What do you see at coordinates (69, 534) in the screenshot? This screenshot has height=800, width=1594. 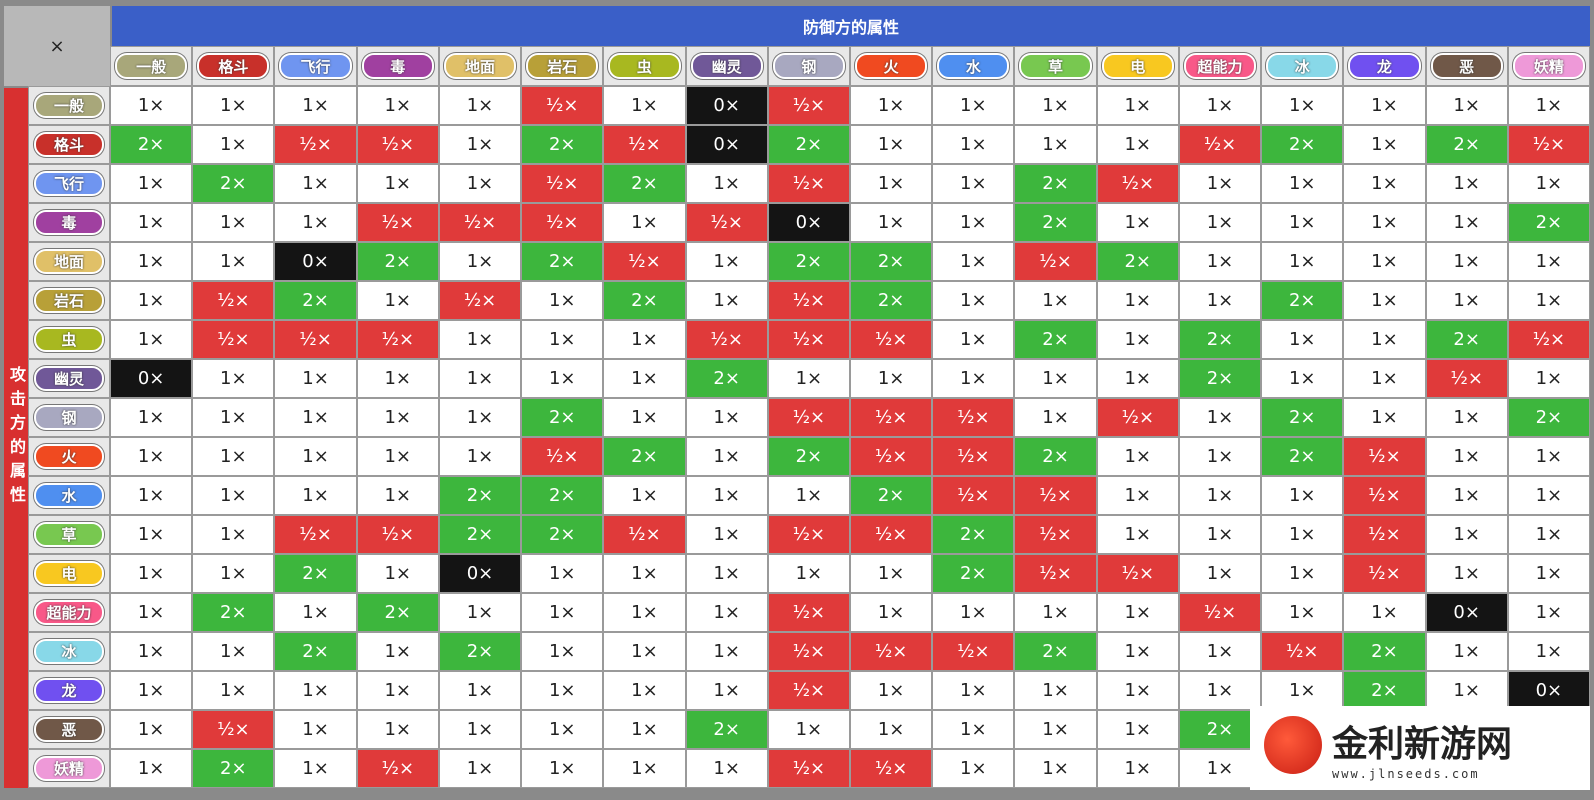 I see `row-type-tag: 草` at bounding box center [69, 534].